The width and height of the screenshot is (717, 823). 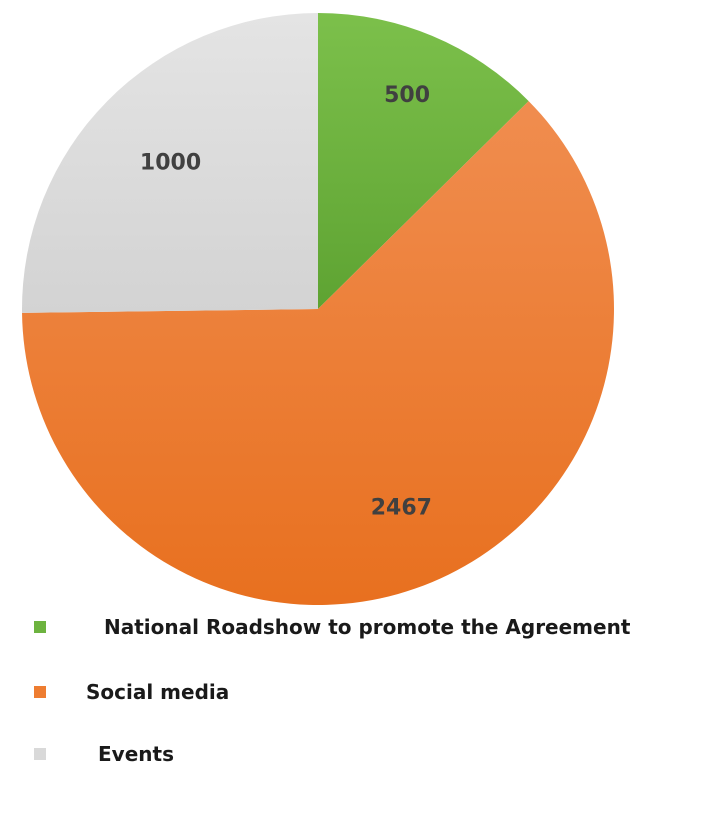 I want to click on pie-data-label-events: 1000, so click(x=170, y=162).